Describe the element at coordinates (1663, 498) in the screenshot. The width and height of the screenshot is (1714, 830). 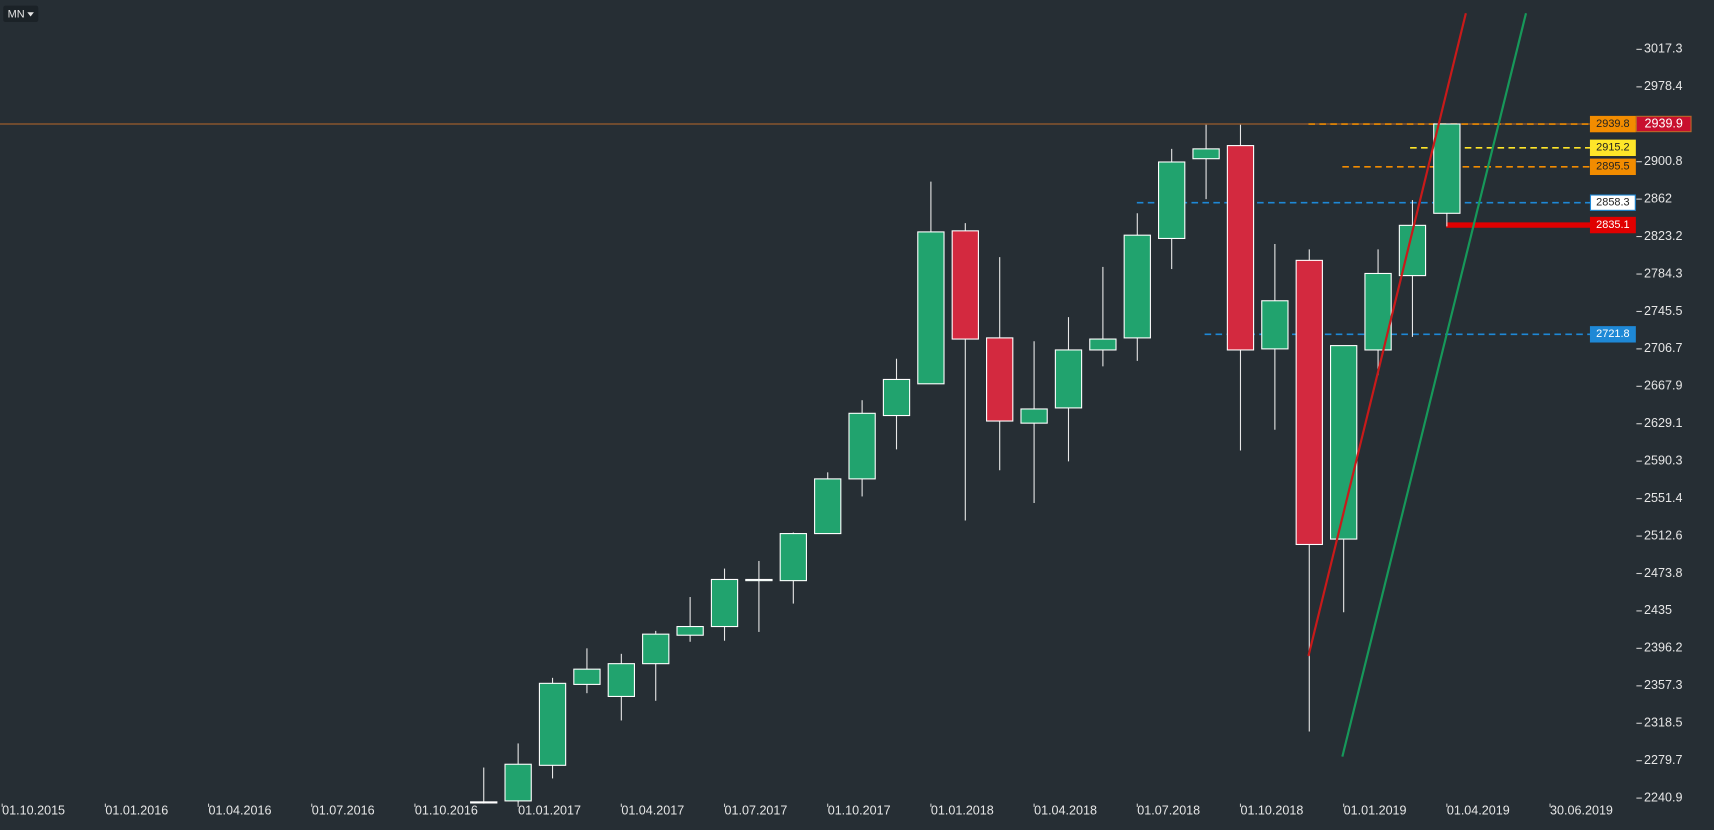
I see `y-tick-label: 2551.4` at that location.